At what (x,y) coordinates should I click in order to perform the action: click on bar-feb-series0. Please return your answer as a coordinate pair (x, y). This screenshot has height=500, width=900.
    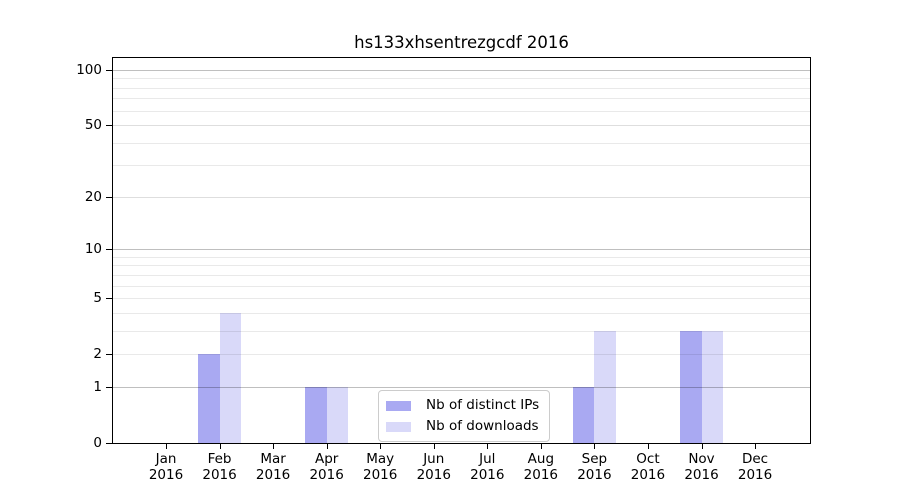
    Looking at the image, I should click on (209, 398).